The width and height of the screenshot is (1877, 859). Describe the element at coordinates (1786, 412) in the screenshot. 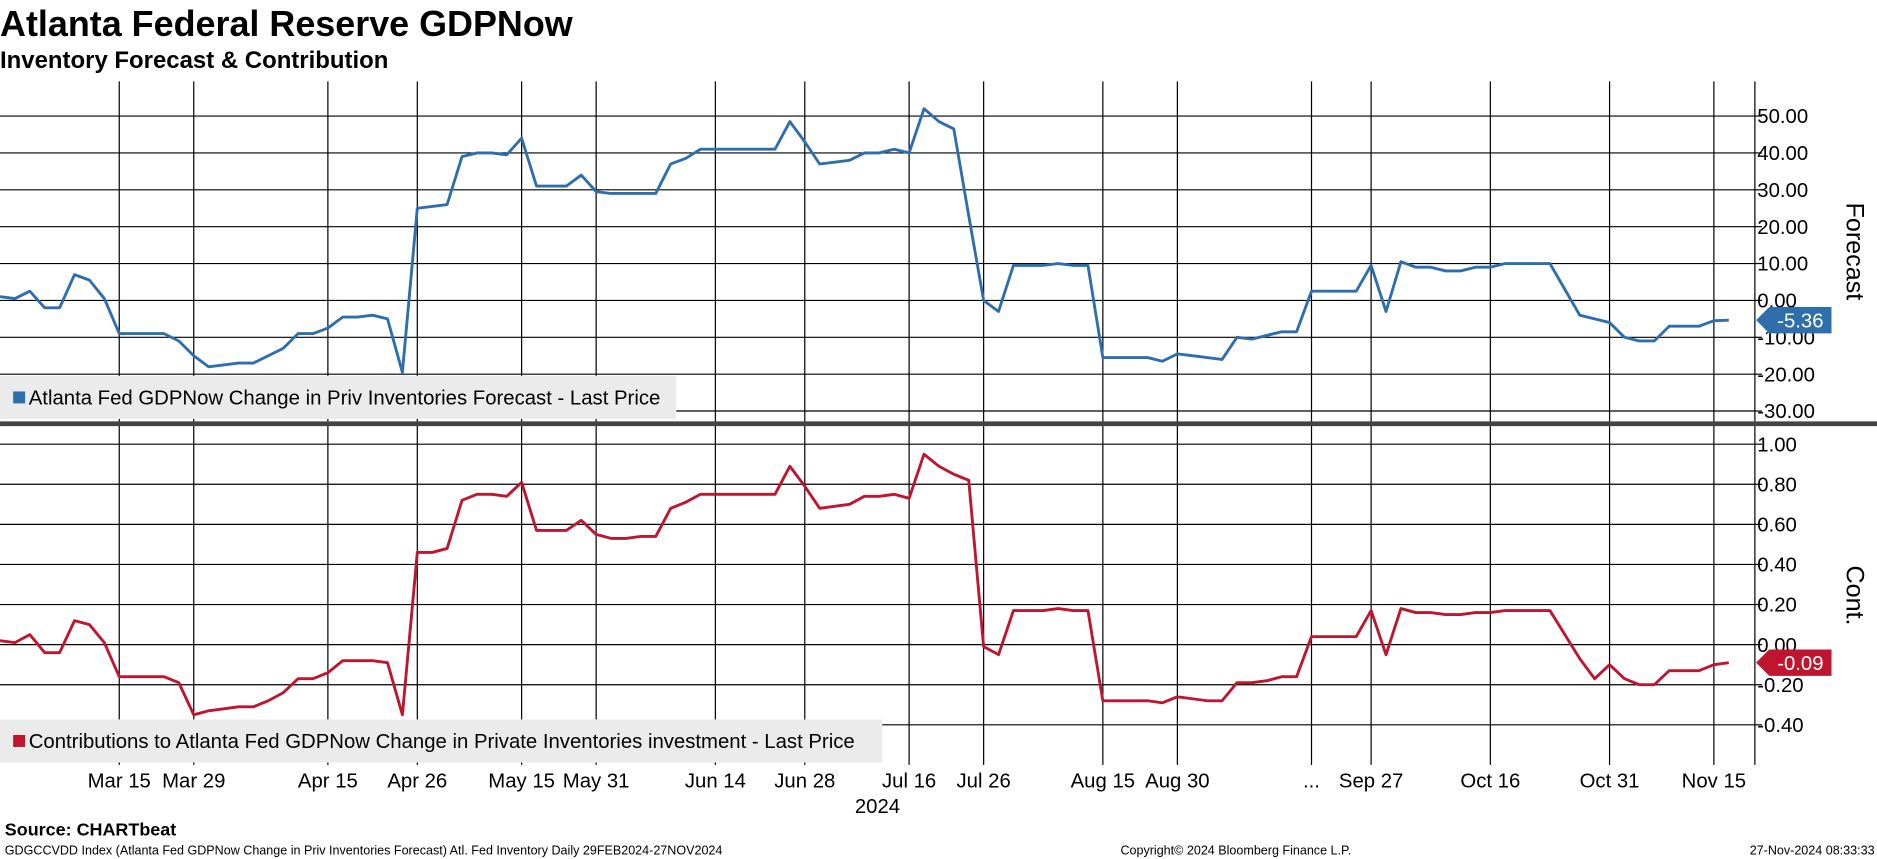

I see `y-tick-label: -30.00` at that location.